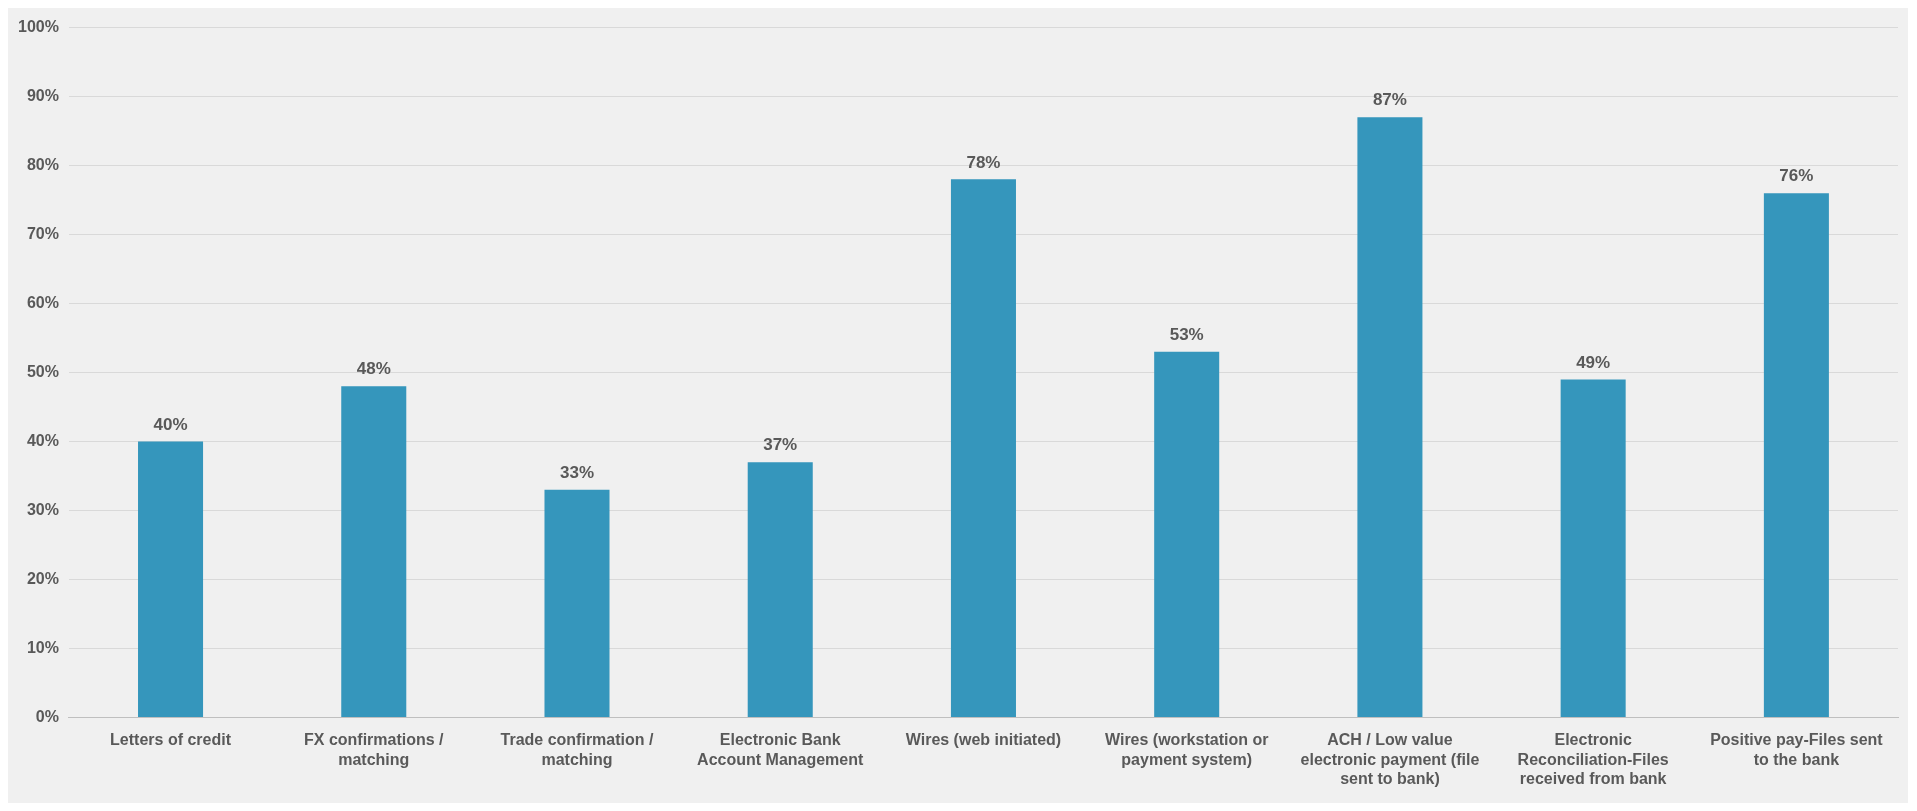  Describe the element at coordinates (1797, 749) in the screenshot. I see `x-tick-label: Positive pay-Files sent to the bank` at that location.